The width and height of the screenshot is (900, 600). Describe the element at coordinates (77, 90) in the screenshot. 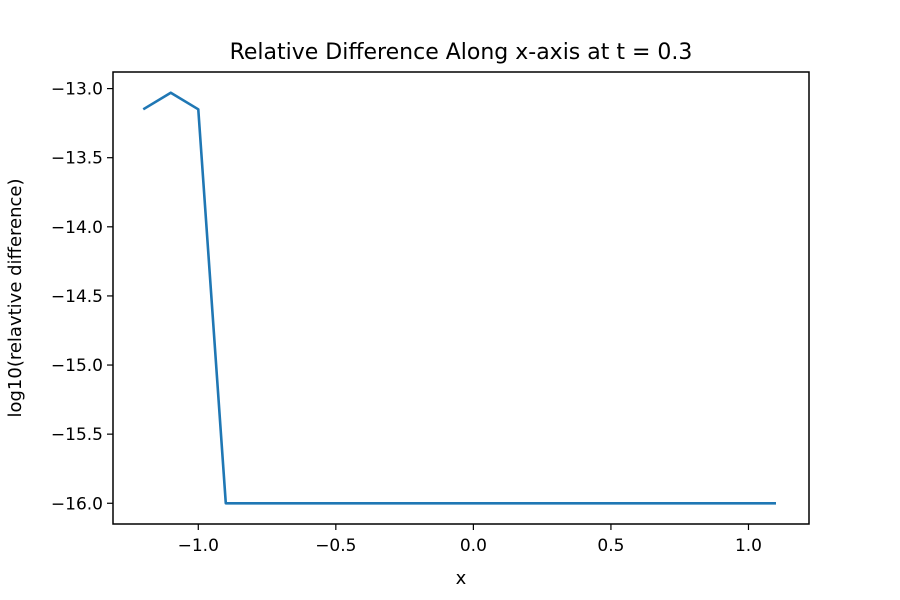

I see `y-tick-label: −13.0` at that location.